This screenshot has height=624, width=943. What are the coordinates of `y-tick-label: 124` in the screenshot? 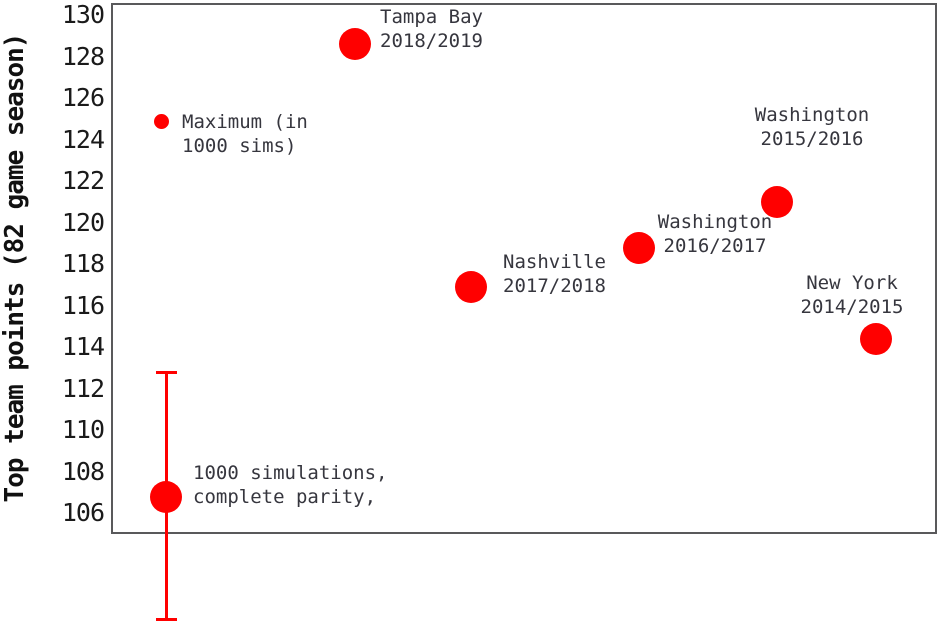 It's located at (83, 139).